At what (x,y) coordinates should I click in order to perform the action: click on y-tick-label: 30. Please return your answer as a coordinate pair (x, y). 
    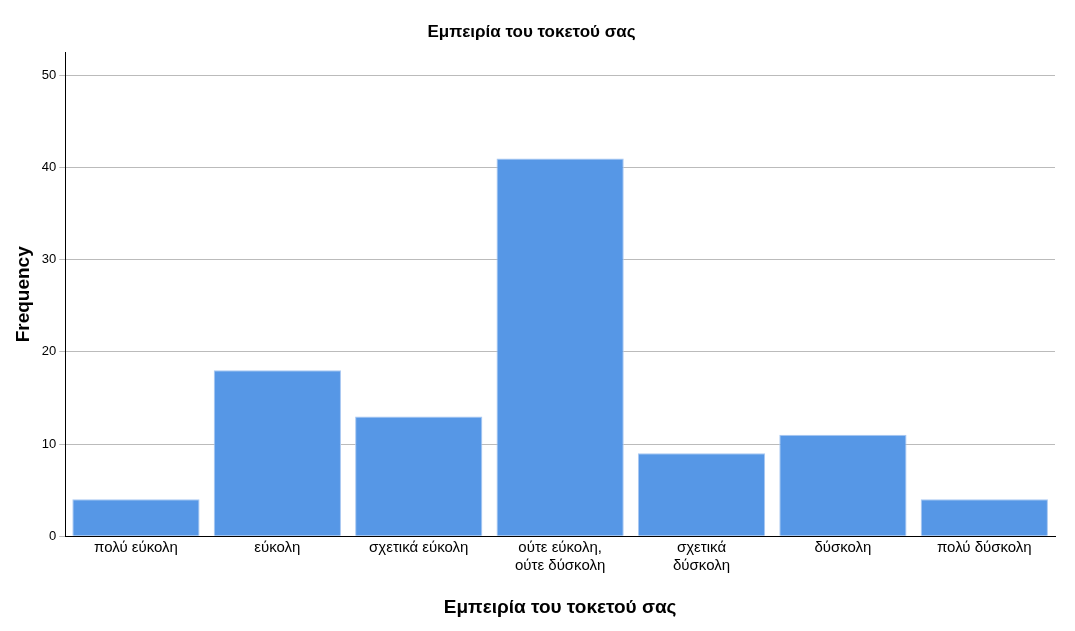
    Looking at the image, I should click on (49, 259).